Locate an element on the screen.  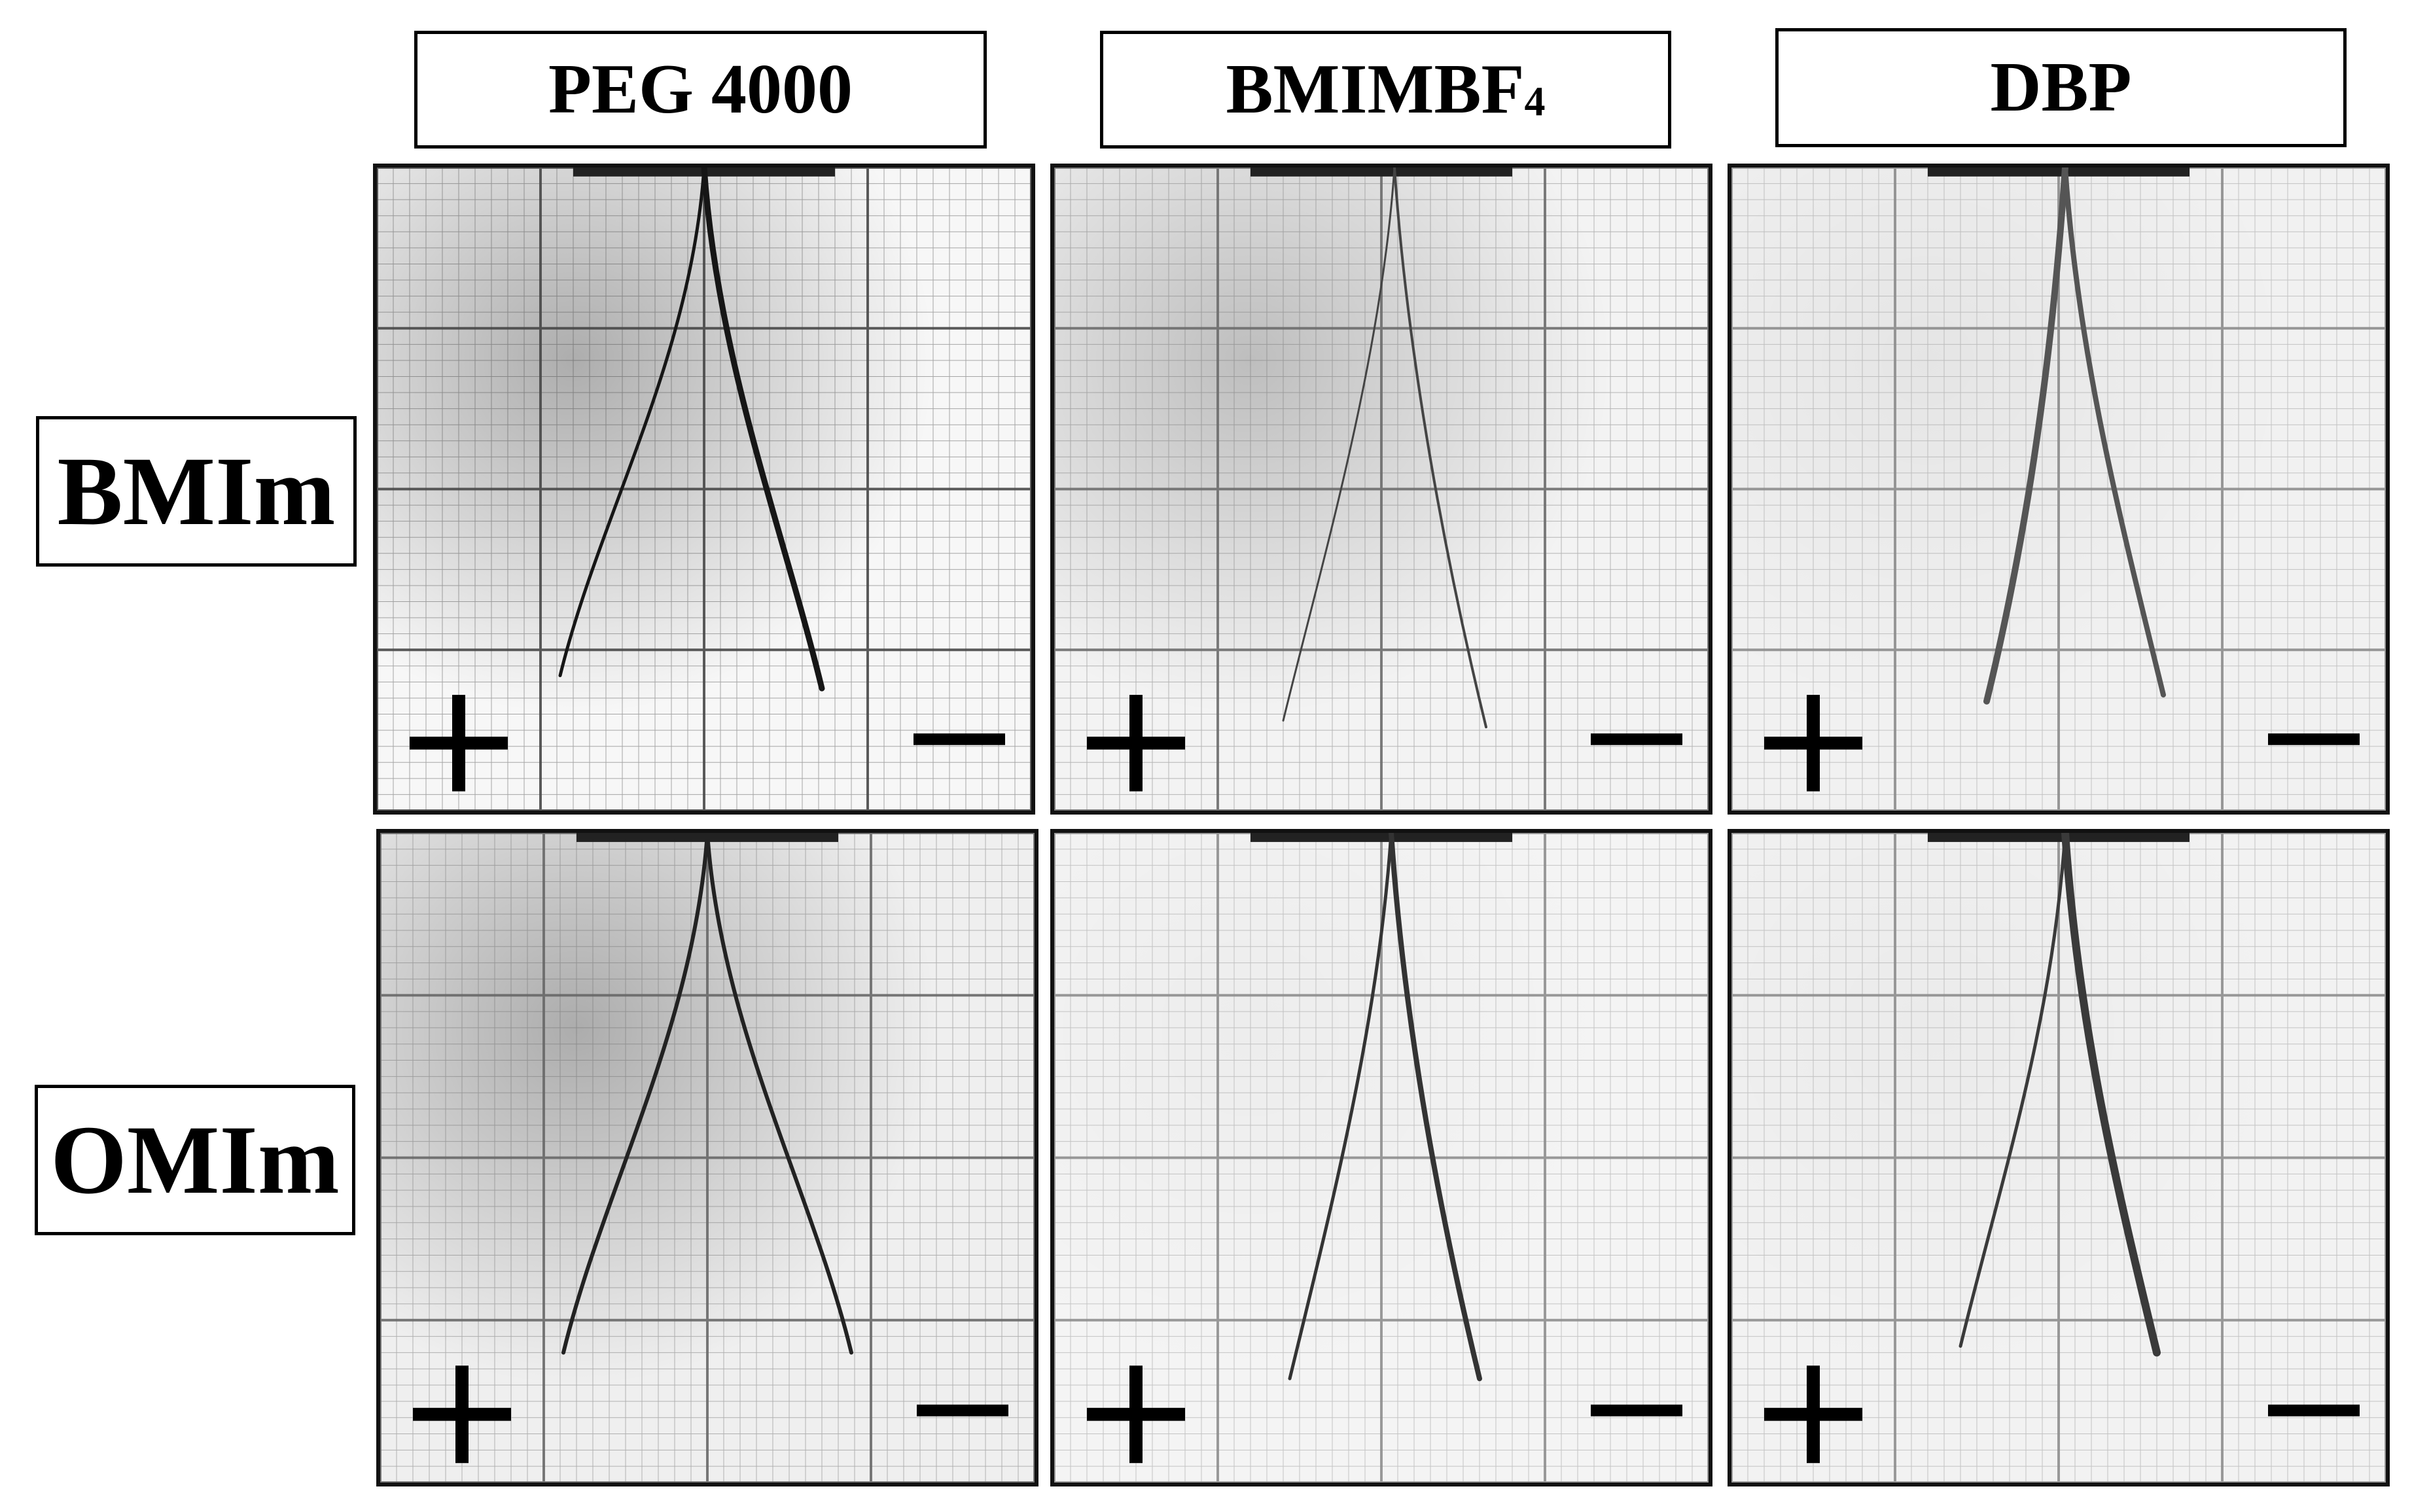
column-label-bmimbf4: BMIMBF 4 is located at coordinates (1385, 90).